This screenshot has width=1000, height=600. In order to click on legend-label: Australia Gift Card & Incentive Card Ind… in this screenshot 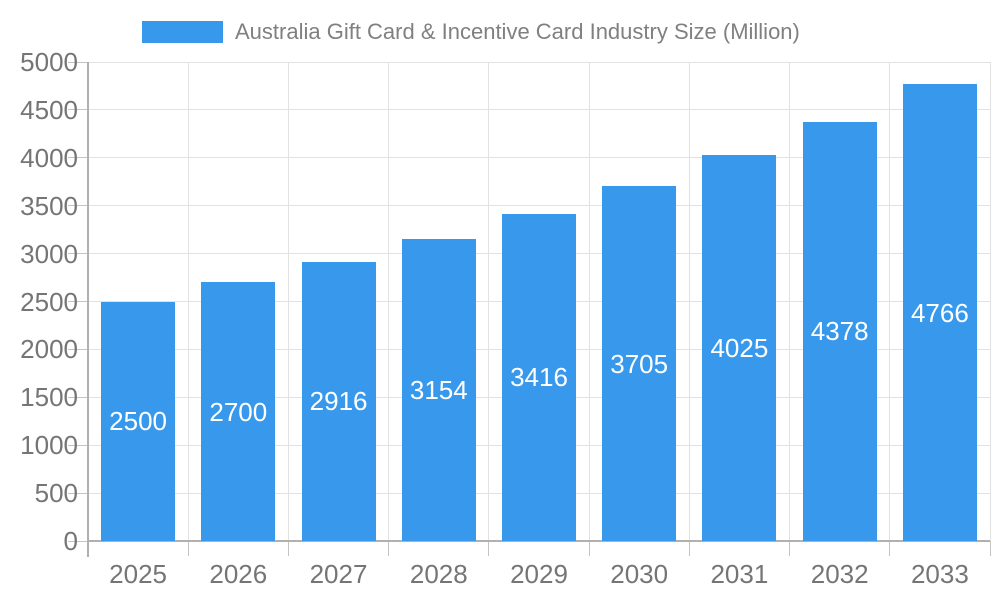, I will do `click(517, 31)`.